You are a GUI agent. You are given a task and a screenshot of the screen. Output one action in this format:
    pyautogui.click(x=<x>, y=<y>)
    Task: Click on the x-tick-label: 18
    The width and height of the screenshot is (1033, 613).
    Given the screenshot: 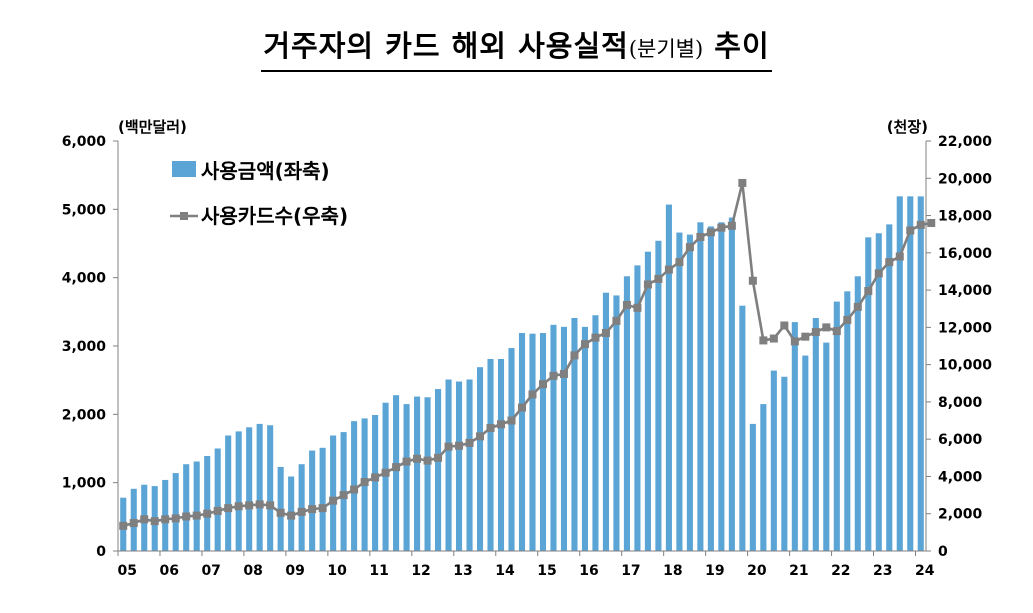 What is the action you would take?
    pyautogui.click(x=672, y=571)
    